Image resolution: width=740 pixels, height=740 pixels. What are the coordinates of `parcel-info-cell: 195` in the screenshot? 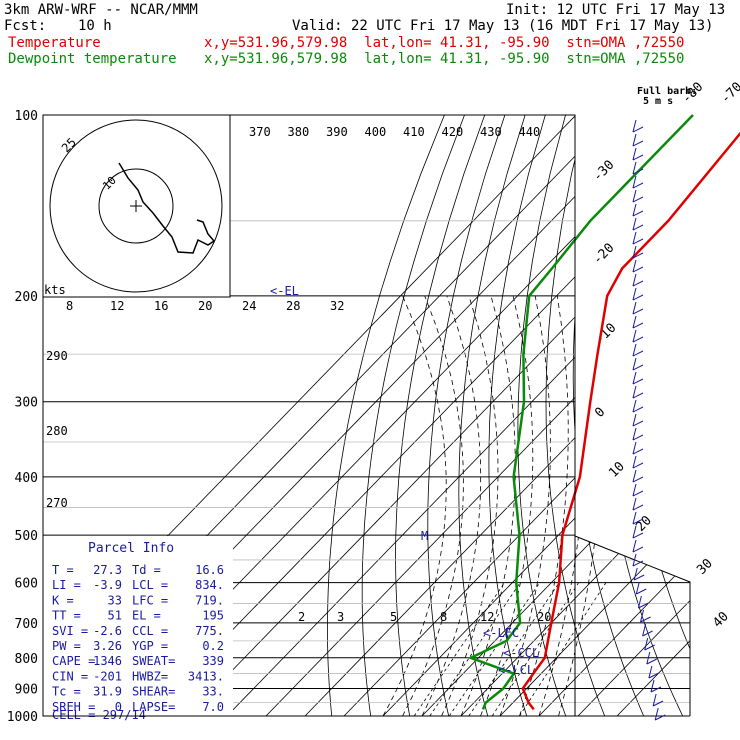 It's located at (213, 616).